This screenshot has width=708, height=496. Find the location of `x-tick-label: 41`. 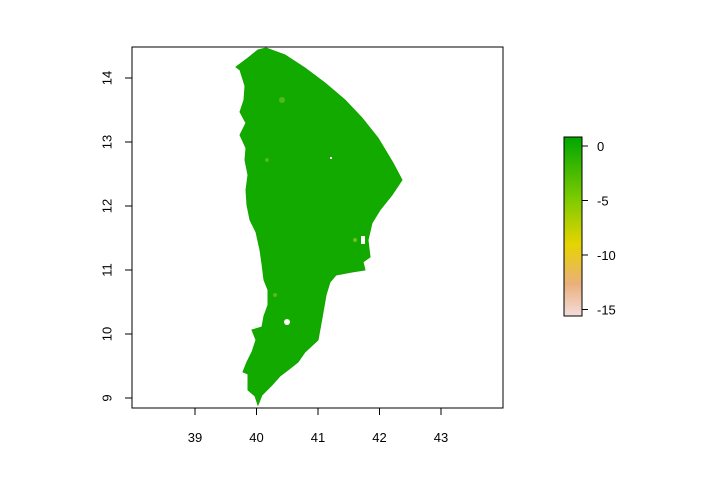

x-tick-label: 41 is located at coordinates (318, 437).